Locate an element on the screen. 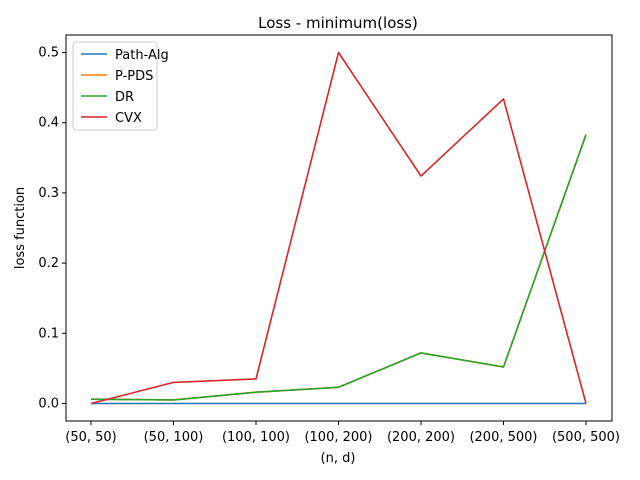 The width and height of the screenshot is (640, 480). y-axis: 0.0 0.1 0.2 0.3 0.4 0.5 is located at coordinates (52, 228).